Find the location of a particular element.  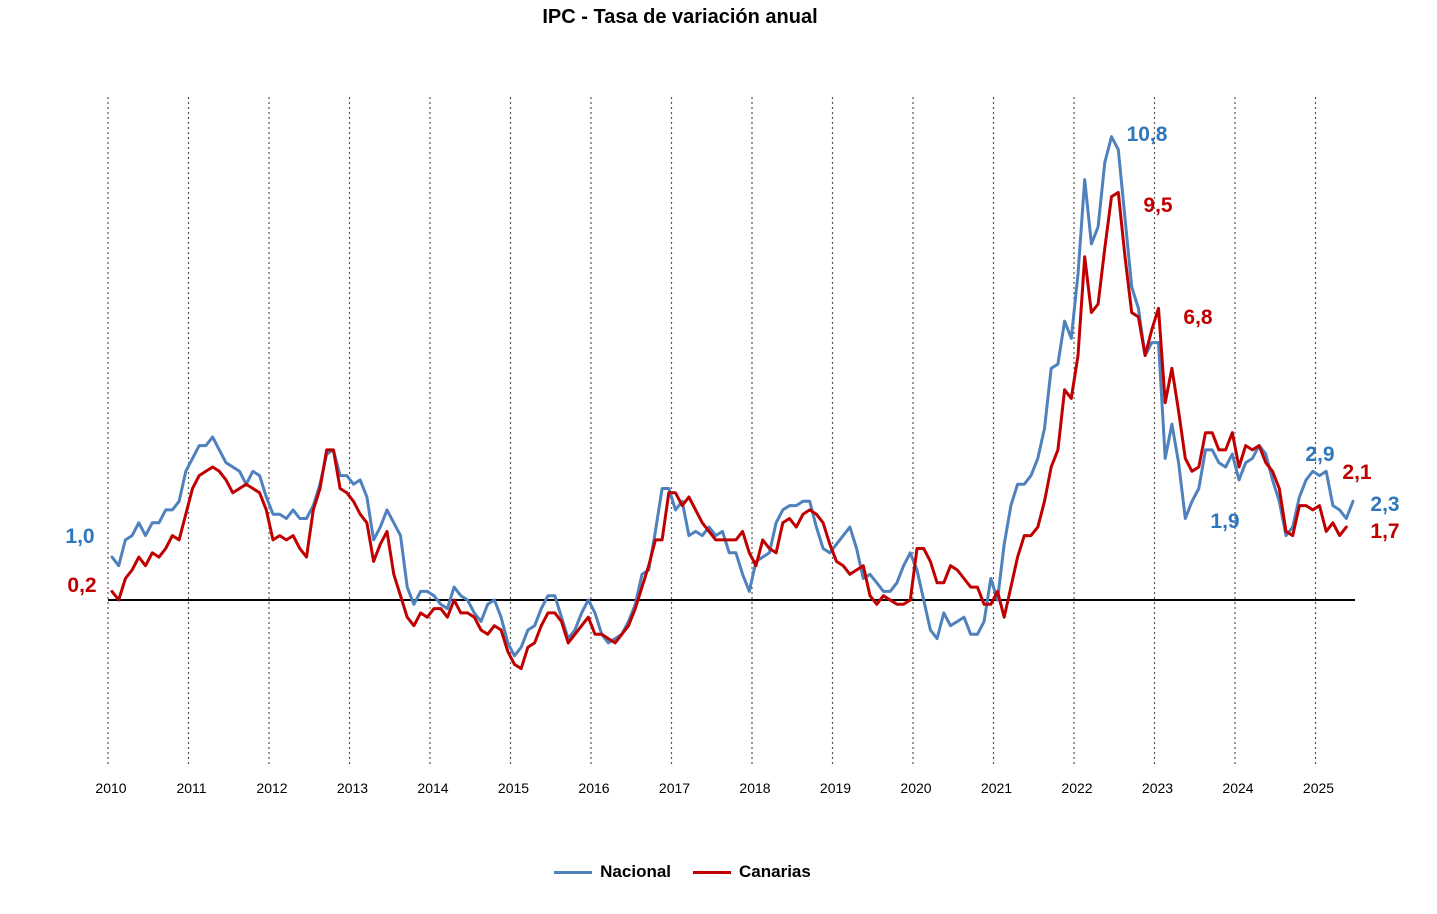

x-tick-label: 2016 is located at coordinates (593, 788).